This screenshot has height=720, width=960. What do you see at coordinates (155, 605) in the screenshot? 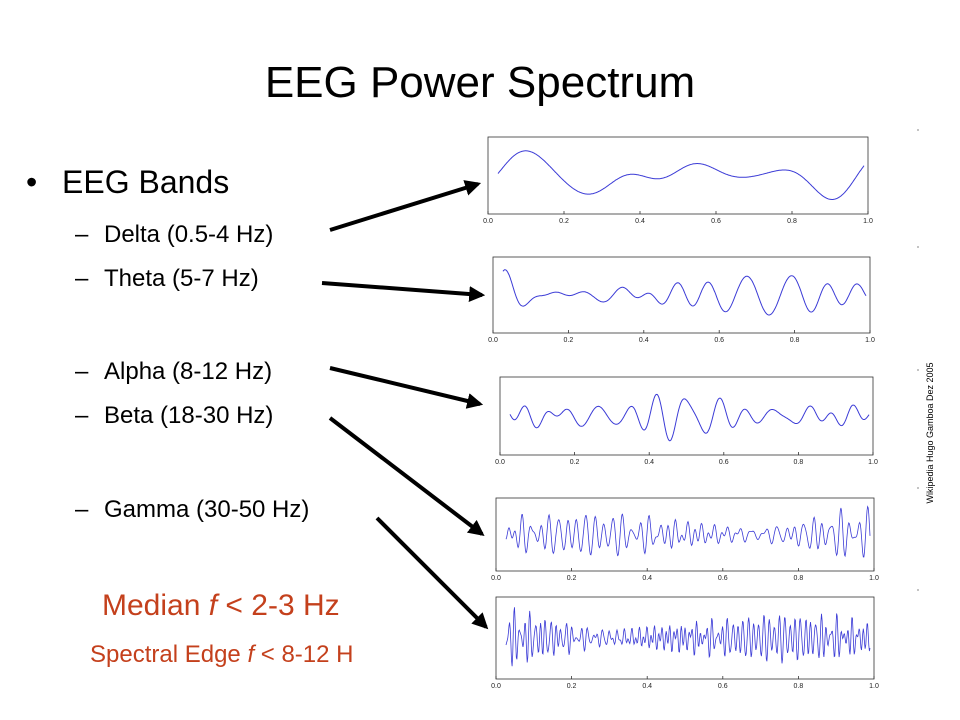
I see `text: Median` at bounding box center [155, 605].